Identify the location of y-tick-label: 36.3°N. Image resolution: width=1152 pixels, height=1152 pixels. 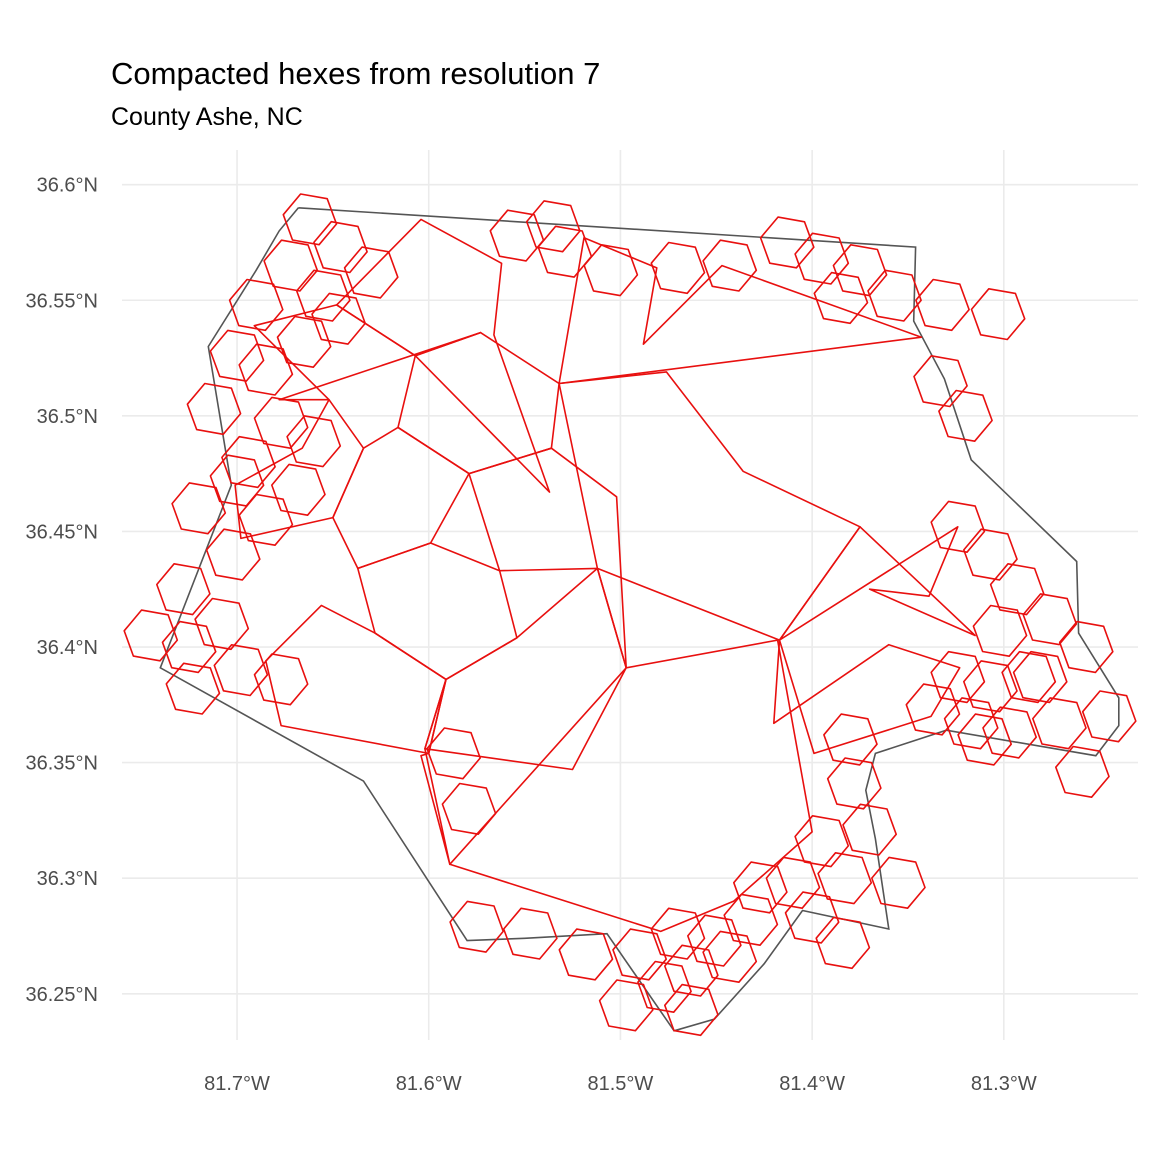
(67, 879).